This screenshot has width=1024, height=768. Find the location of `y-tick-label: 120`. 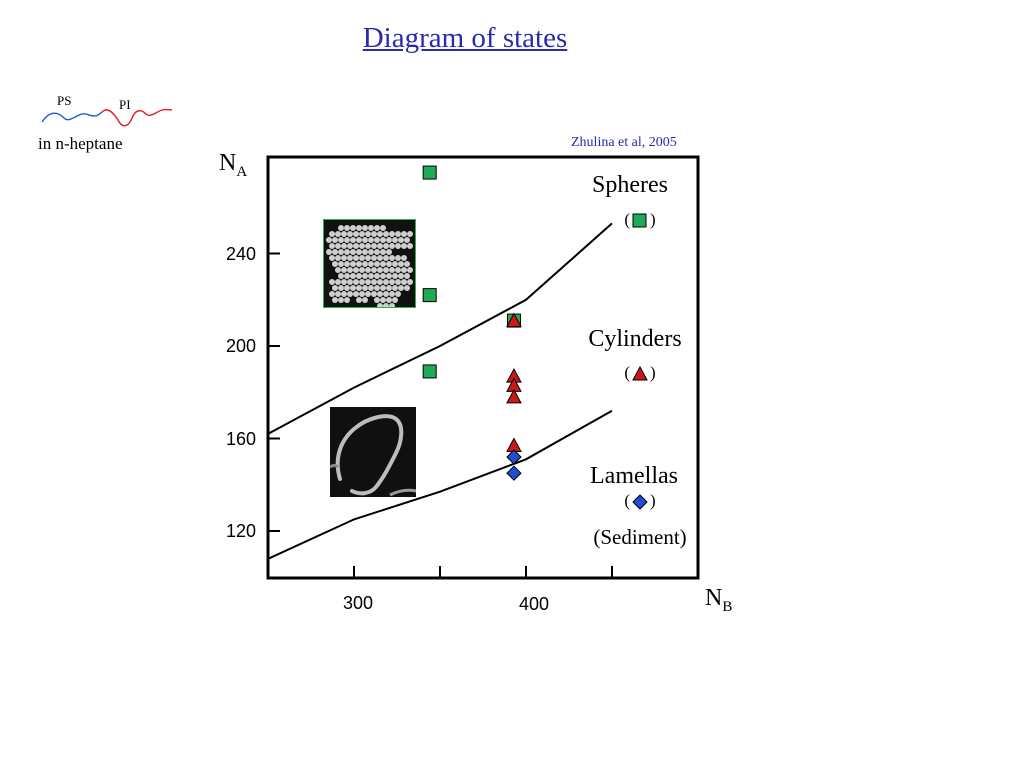

y-tick-label: 120 is located at coordinates (240, 531).